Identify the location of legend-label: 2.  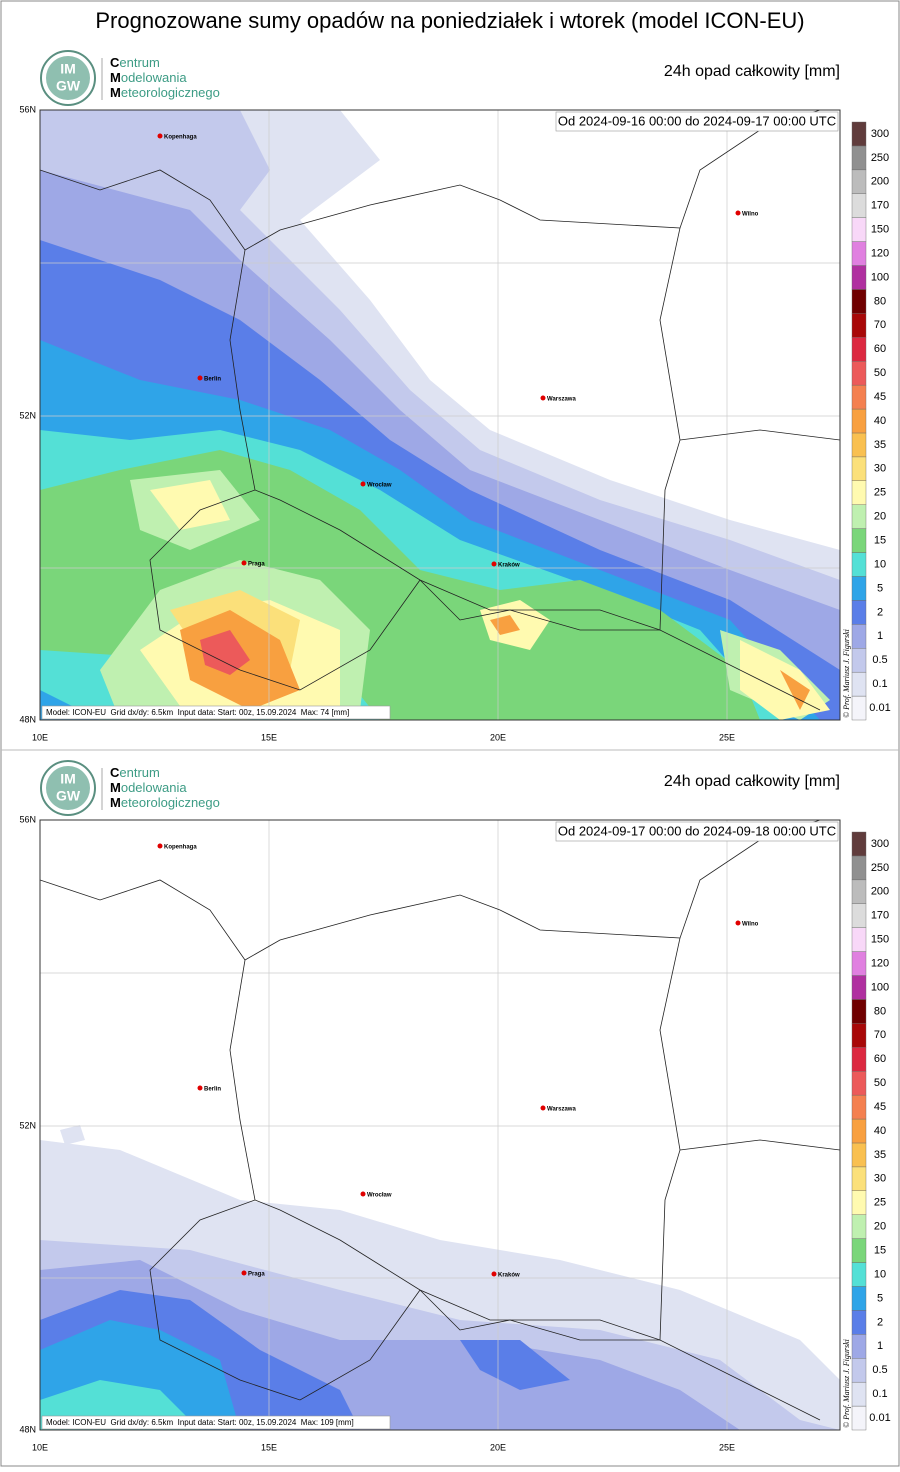
(880, 612).